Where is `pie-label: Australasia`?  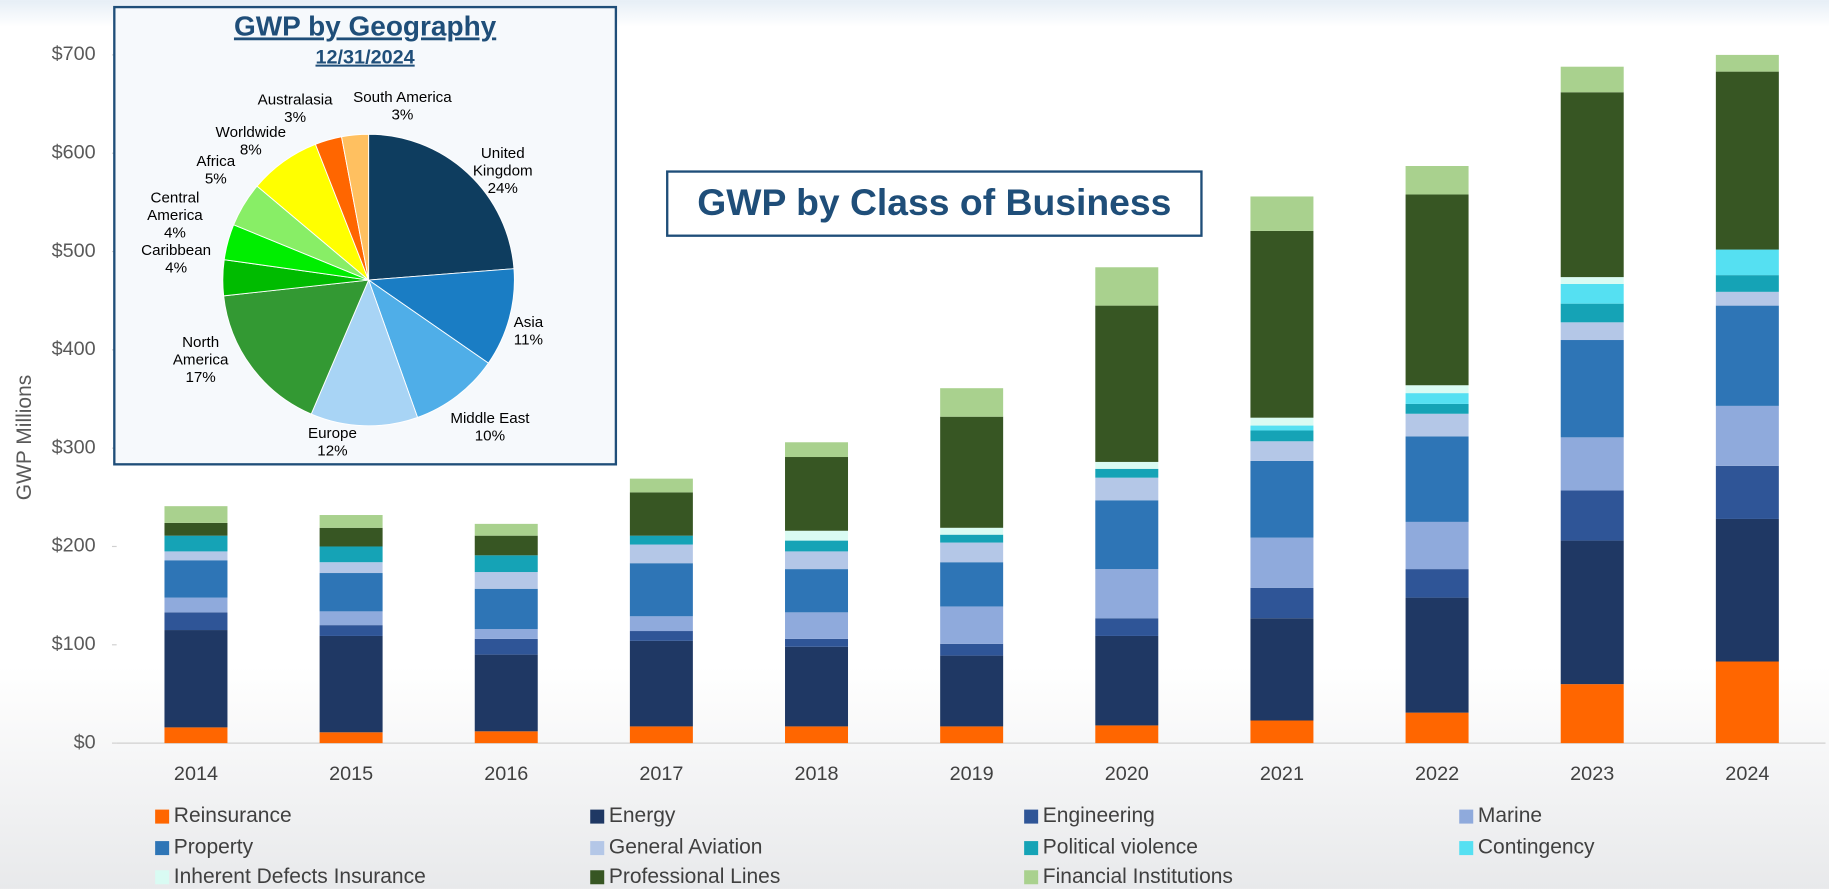
pie-label: Australasia is located at coordinates (296, 99).